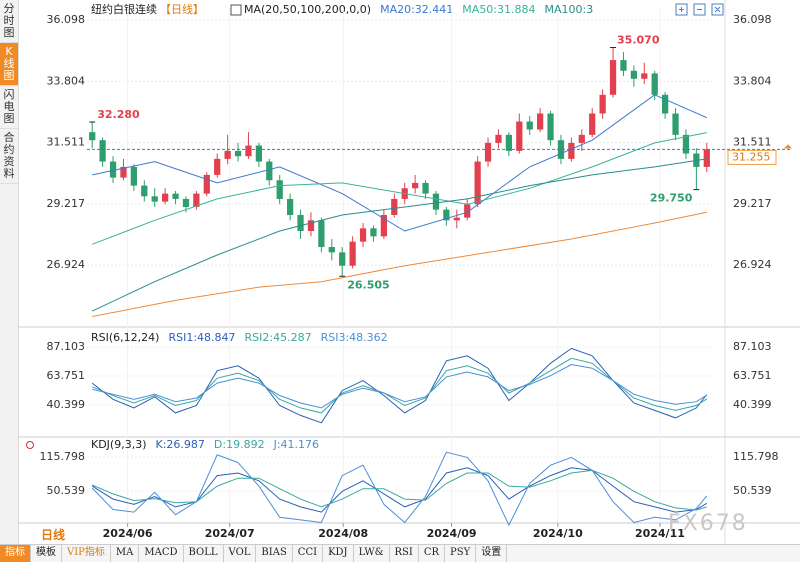 The width and height of the screenshot is (800, 562). I want to click on toolbar-button: VIP指标, so click(86, 553).